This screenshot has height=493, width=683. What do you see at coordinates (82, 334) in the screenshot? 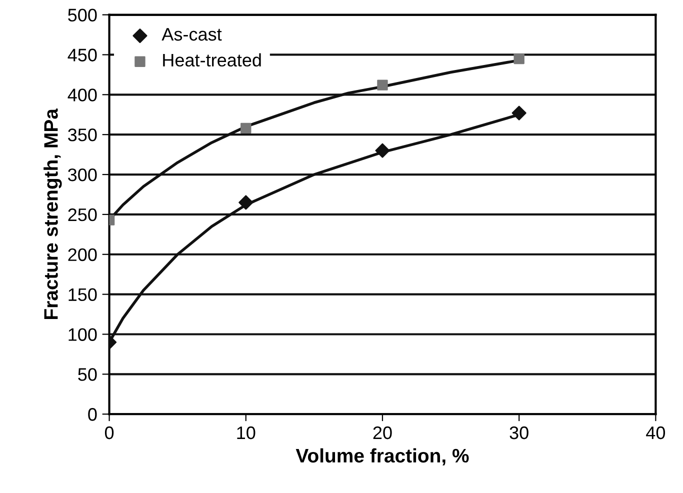
I see `y-tick-label: 100` at bounding box center [82, 334].